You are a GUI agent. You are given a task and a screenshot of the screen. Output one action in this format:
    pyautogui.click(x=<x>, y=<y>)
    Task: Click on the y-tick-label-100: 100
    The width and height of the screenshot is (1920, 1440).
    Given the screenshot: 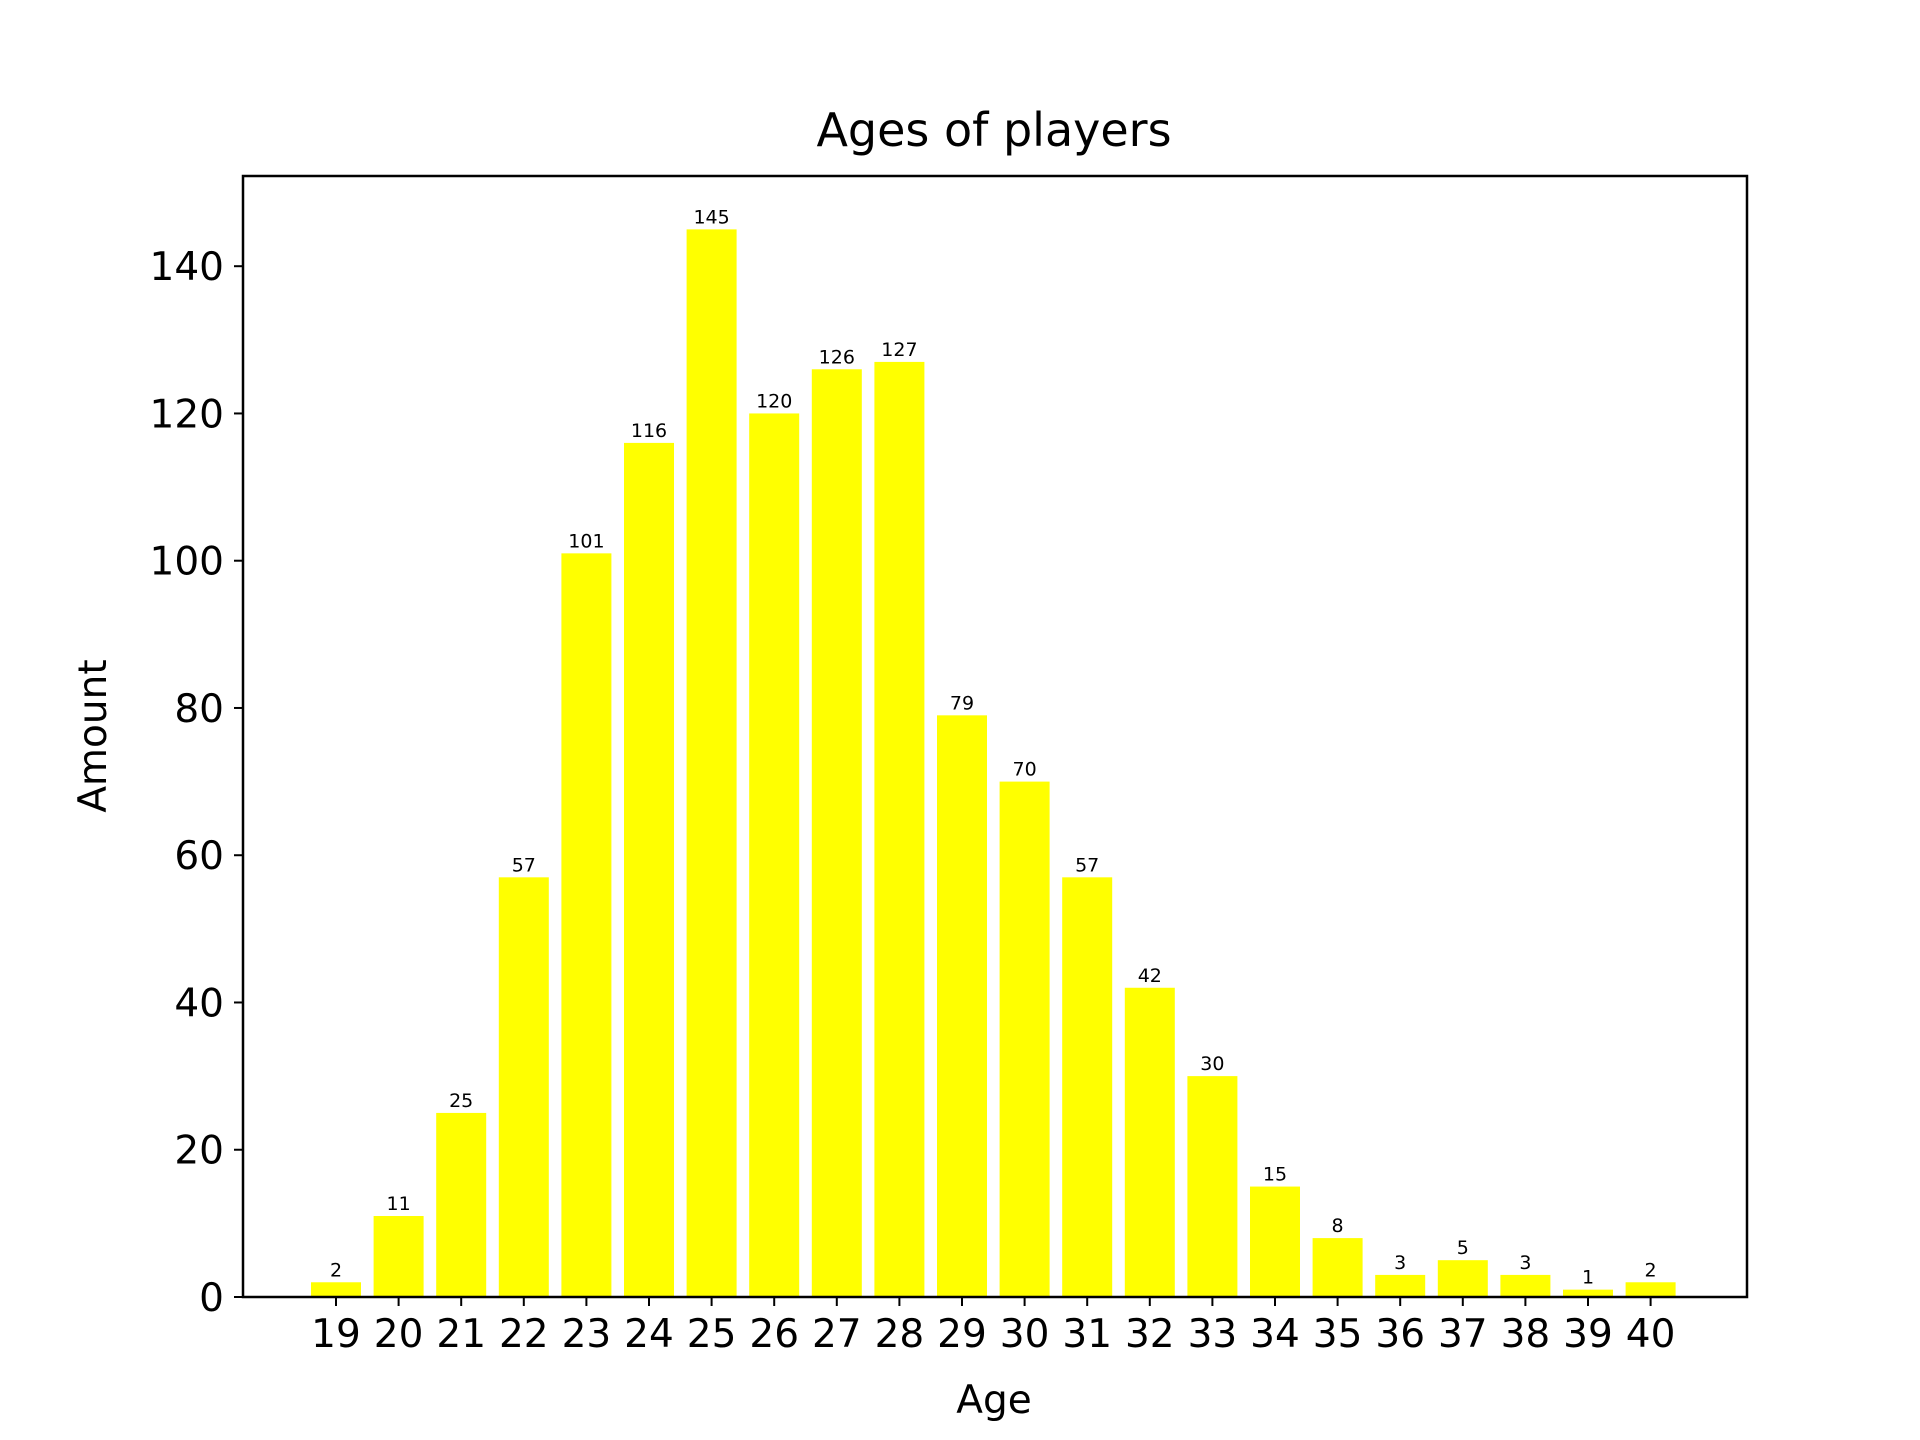 What is the action you would take?
    pyautogui.click(x=187, y=562)
    